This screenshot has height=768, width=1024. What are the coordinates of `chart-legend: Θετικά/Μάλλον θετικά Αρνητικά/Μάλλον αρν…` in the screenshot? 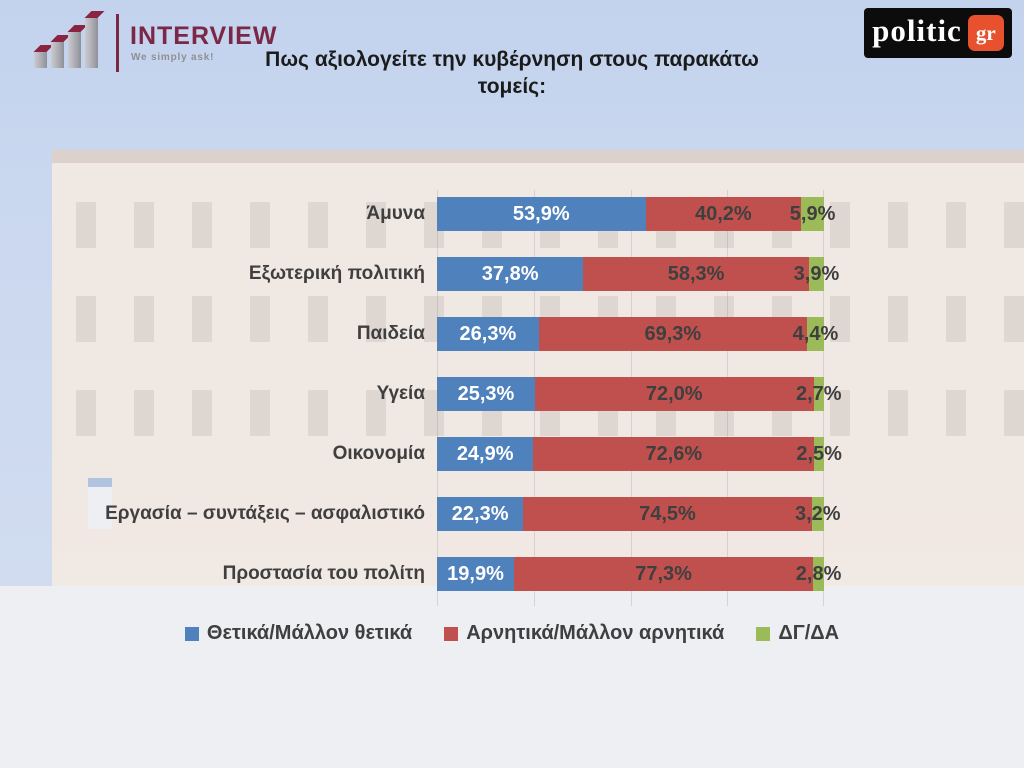 It's located at (512, 633).